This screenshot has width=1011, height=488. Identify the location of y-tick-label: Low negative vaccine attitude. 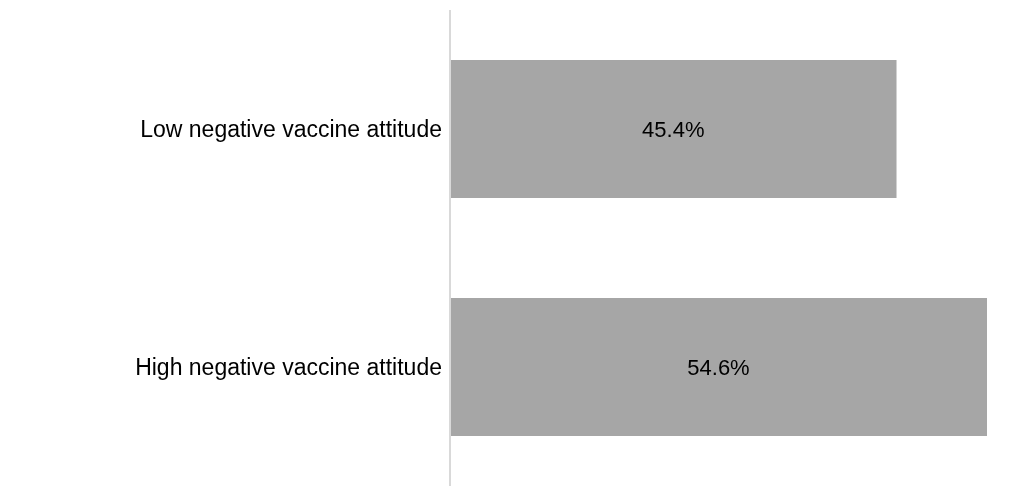
(291, 129).